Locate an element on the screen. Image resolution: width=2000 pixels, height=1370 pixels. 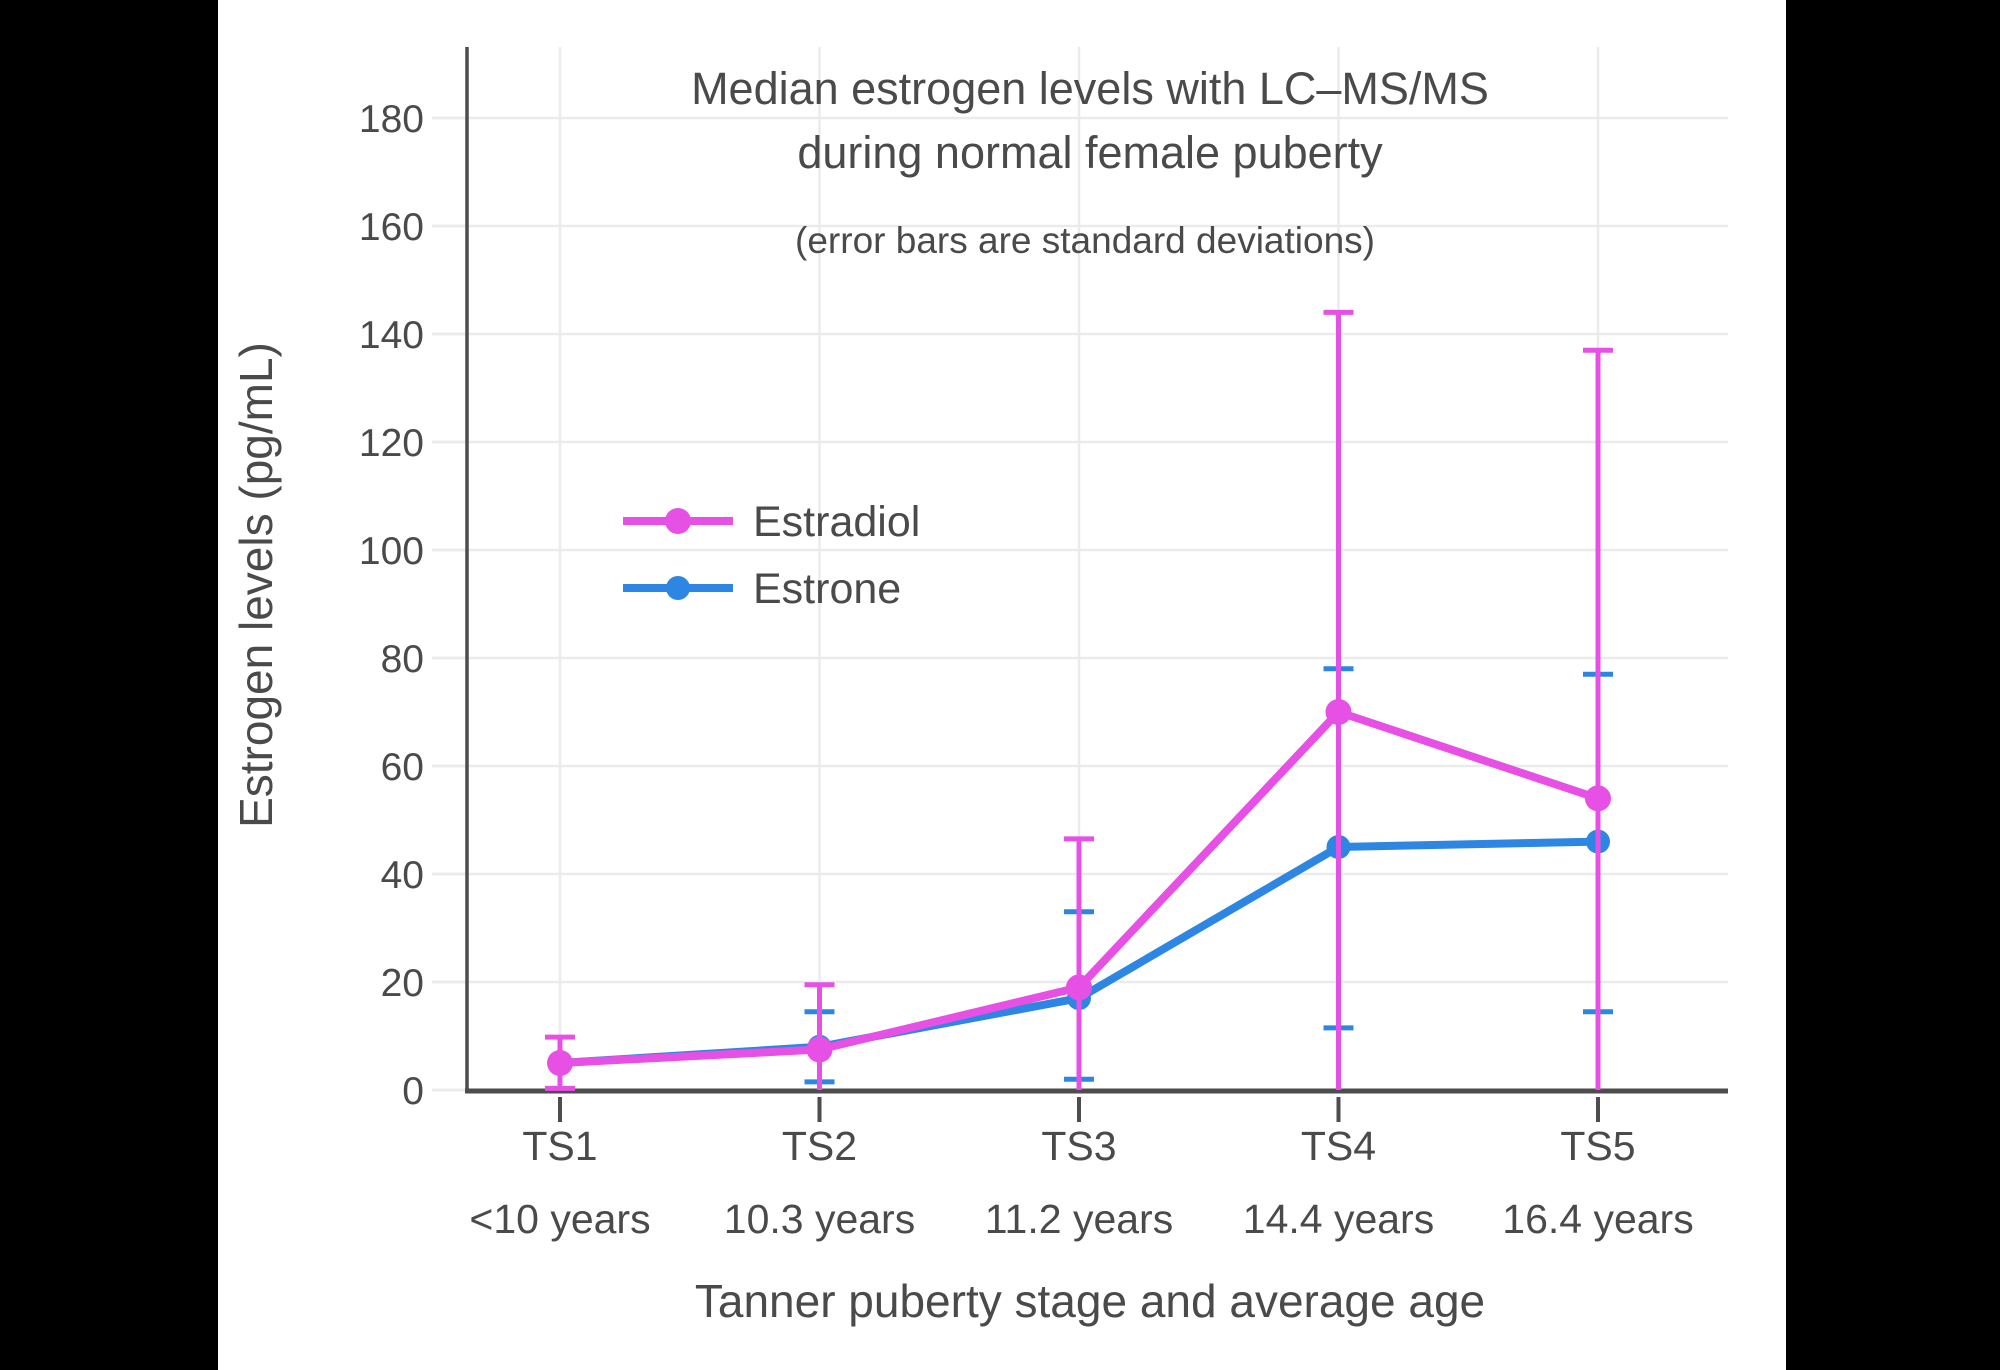
xtick-label-TS3: TS3 is located at coordinates (1078, 1146).